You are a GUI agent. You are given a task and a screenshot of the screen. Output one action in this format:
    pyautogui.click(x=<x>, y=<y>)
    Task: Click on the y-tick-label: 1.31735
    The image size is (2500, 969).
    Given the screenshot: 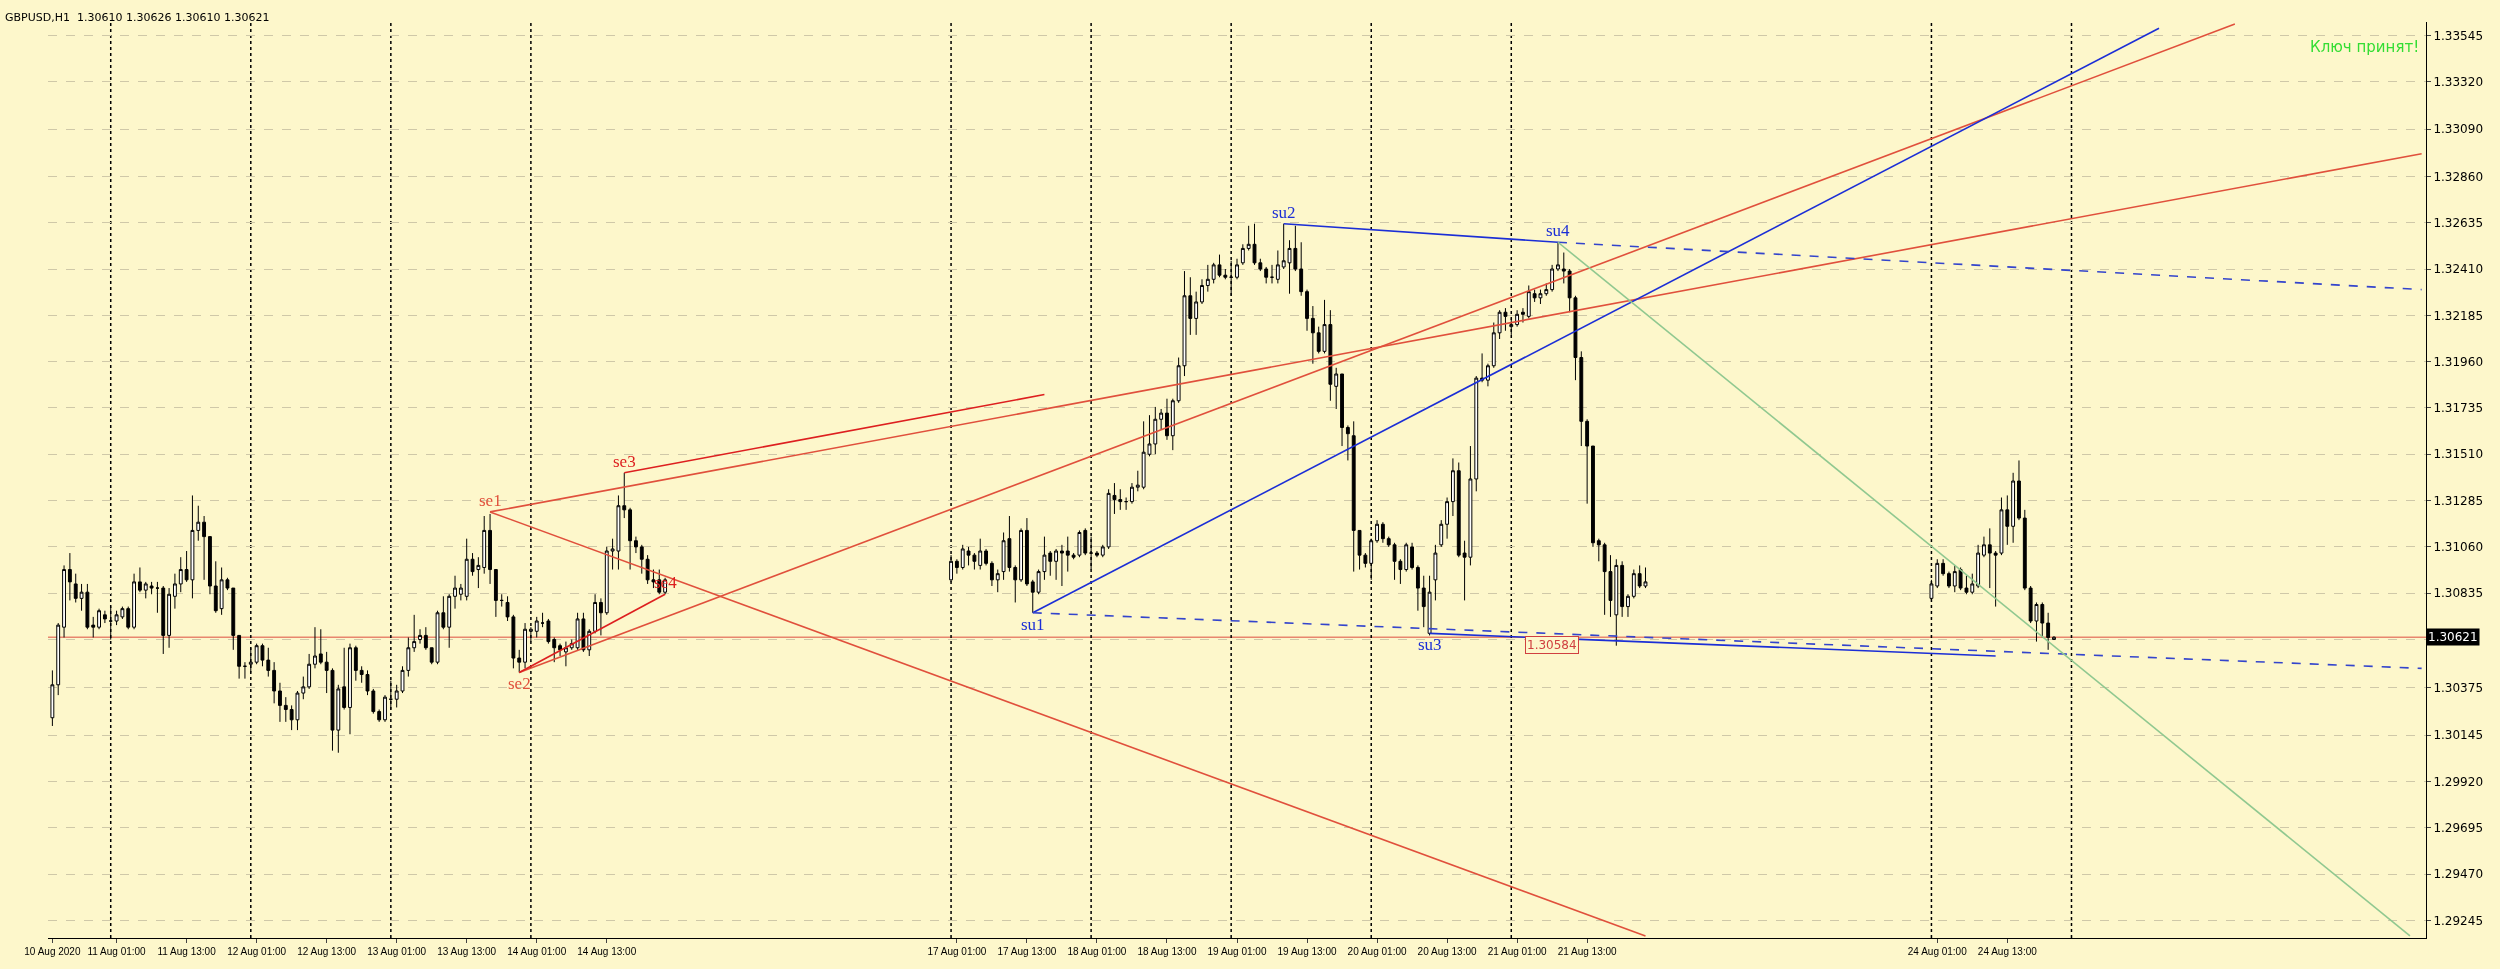 What is the action you would take?
    pyautogui.click(x=2458, y=408)
    